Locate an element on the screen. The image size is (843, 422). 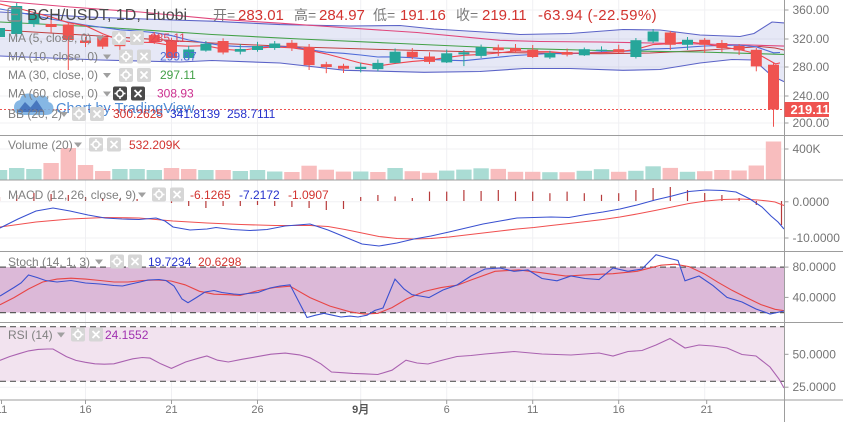
svg-text: 40.0000 is located at coordinates (815, 297).